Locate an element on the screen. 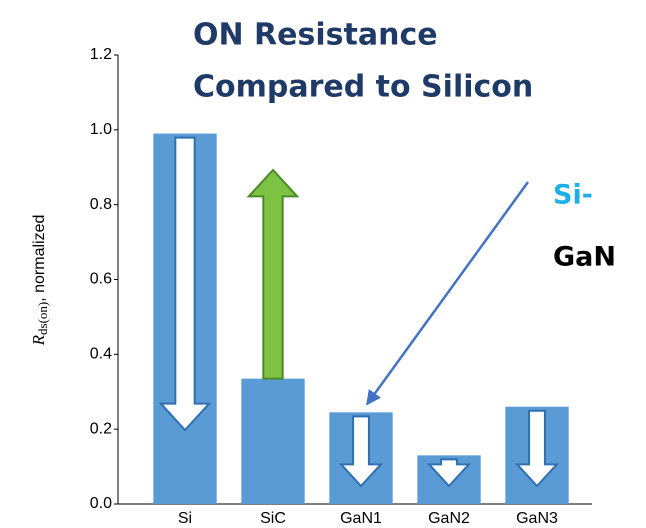 This screenshot has width=646, height=528. y-tick-label: 1.0 is located at coordinates (101, 129).